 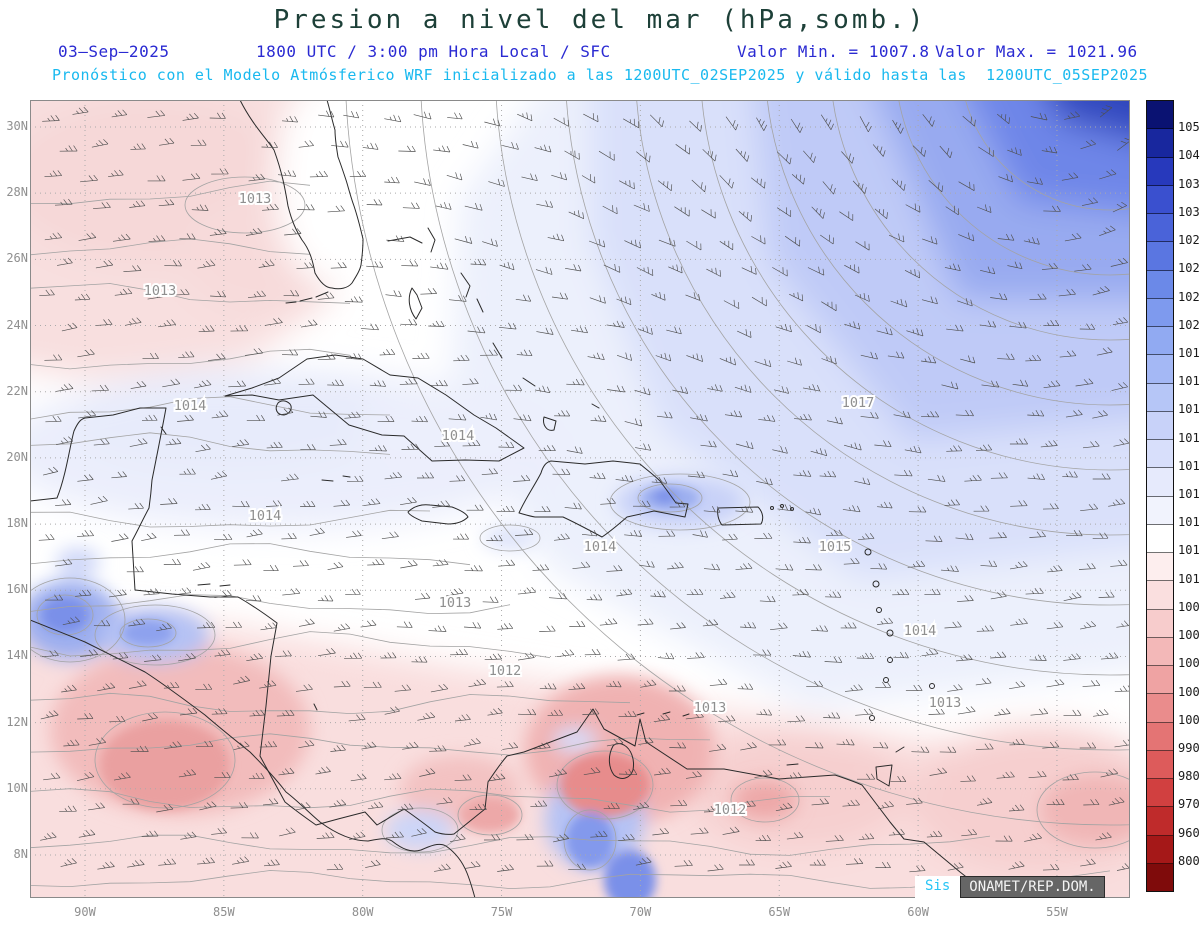 What do you see at coordinates (336, 478) in the screenshot?
I see `cayman-islands` at bounding box center [336, 478].